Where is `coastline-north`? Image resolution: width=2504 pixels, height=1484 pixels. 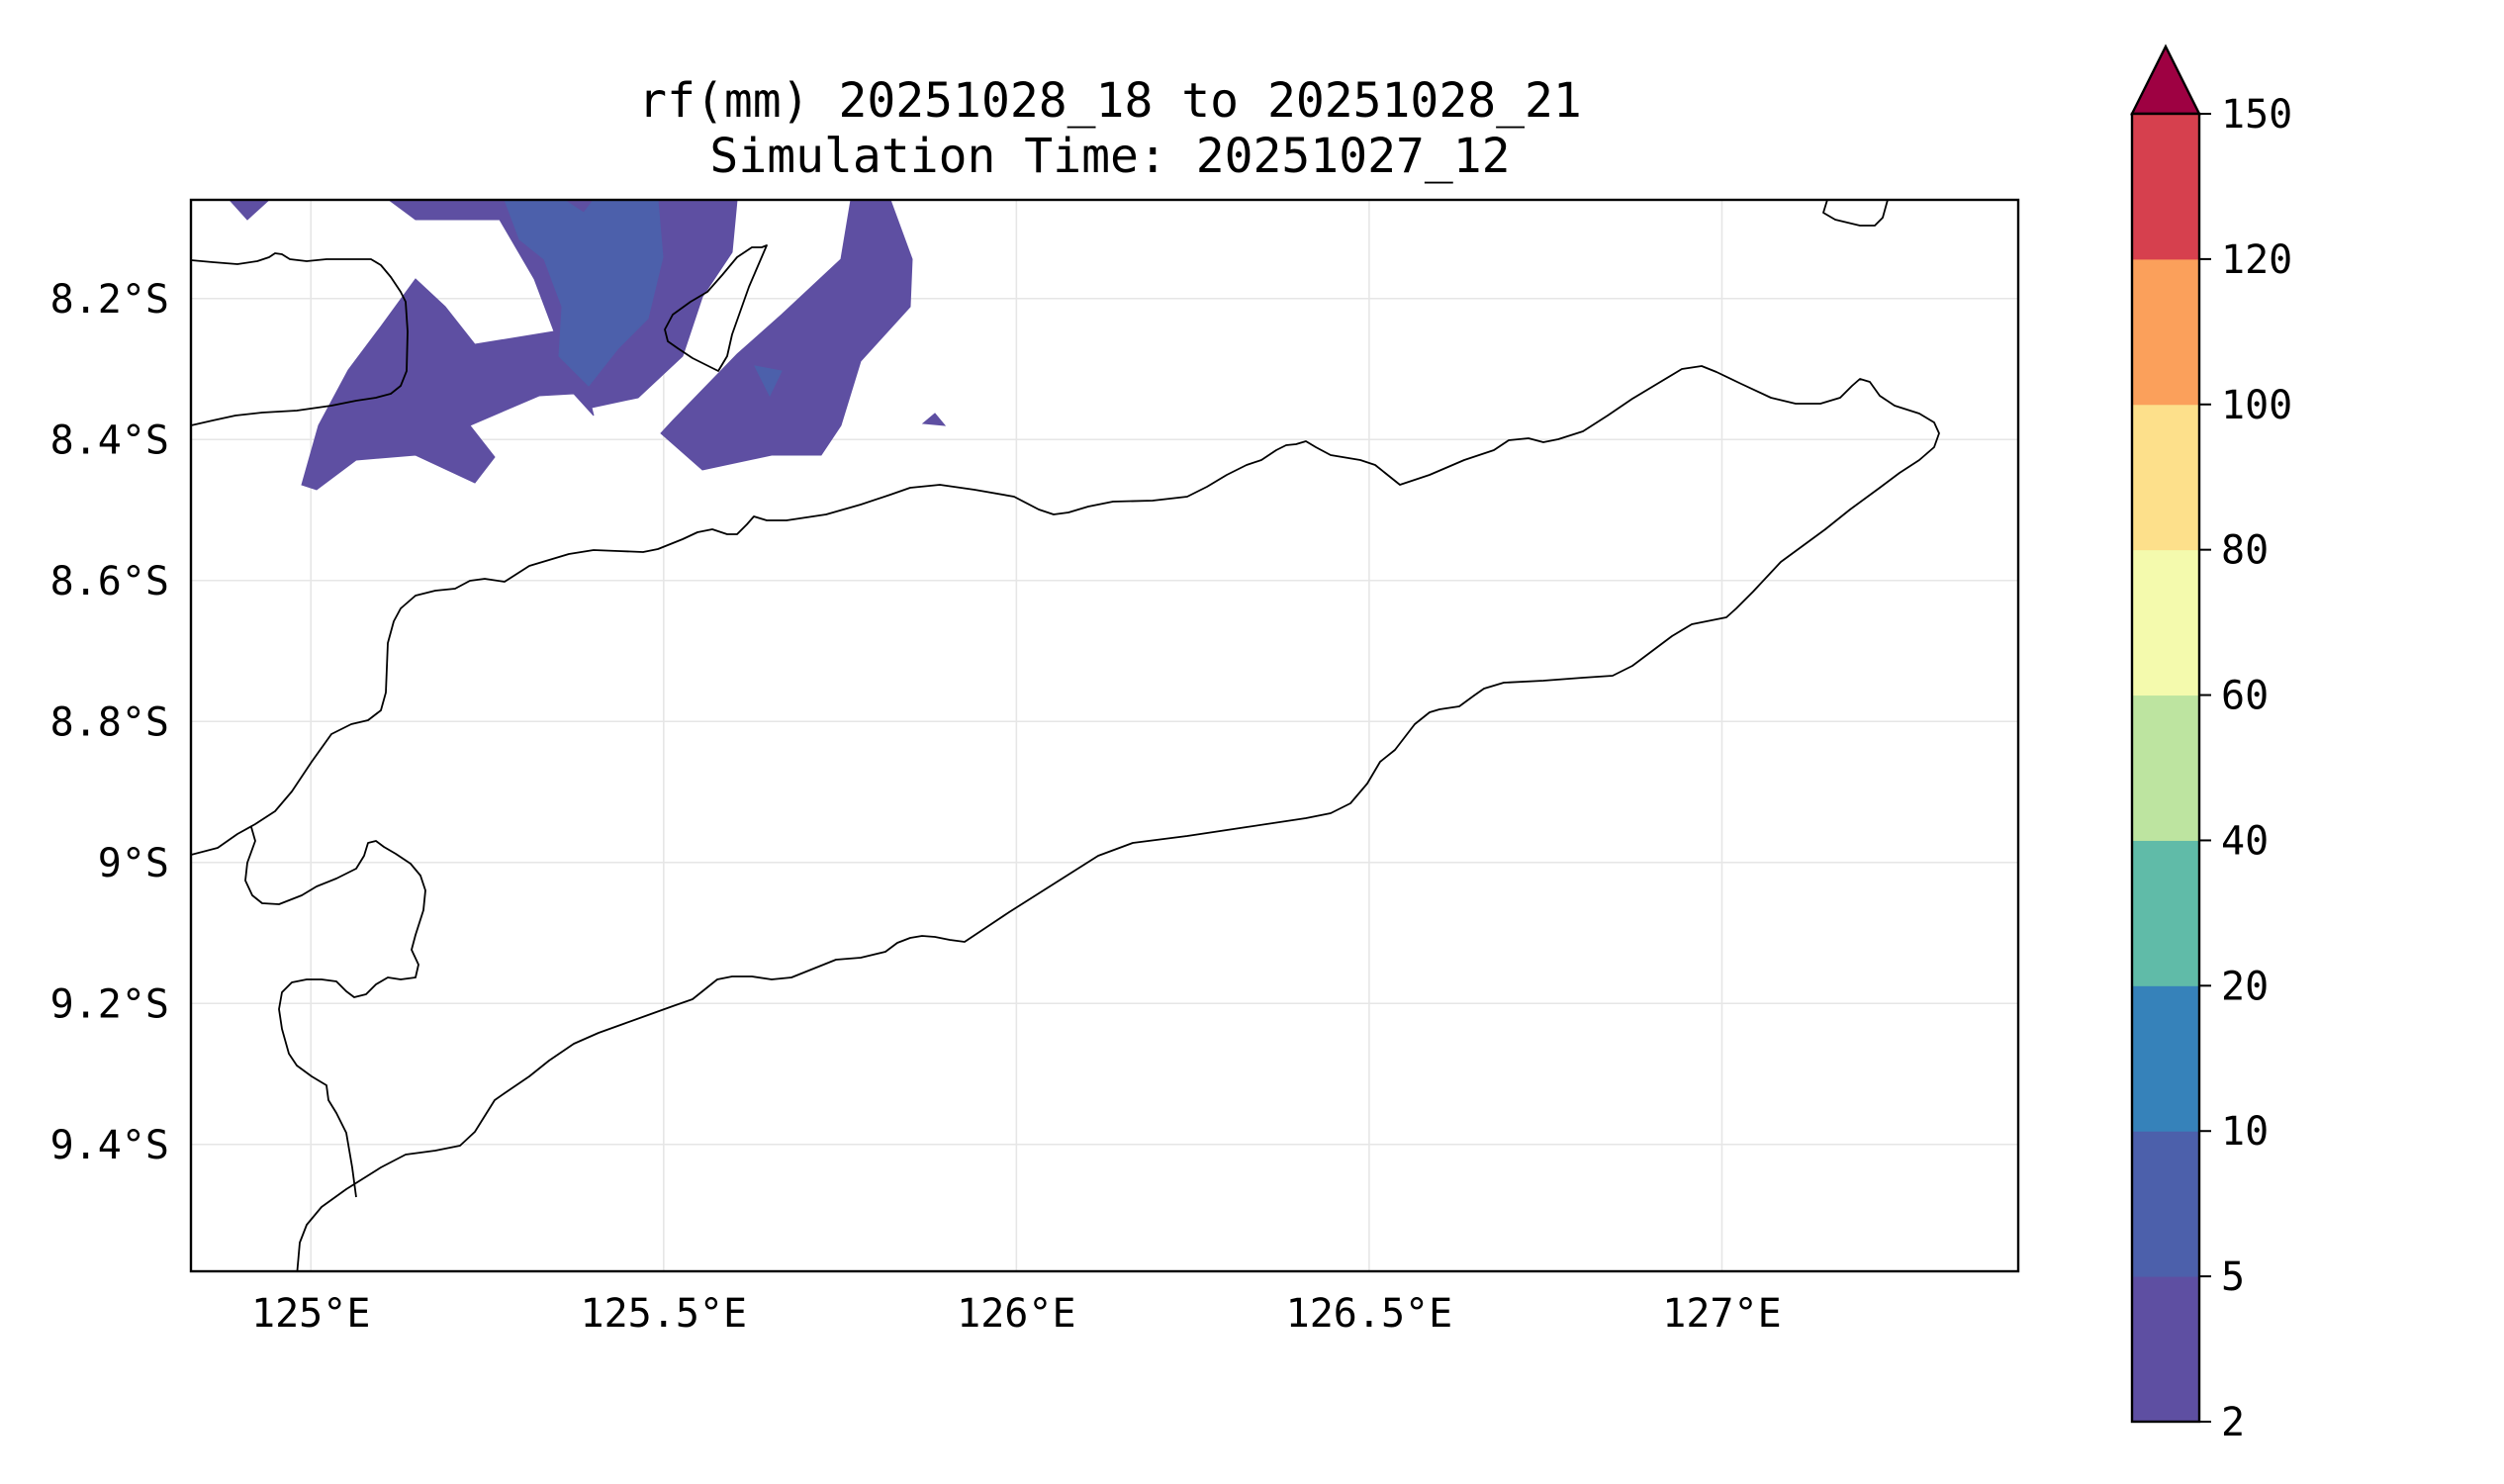 coastline-north is located at coordinates (300, 339).